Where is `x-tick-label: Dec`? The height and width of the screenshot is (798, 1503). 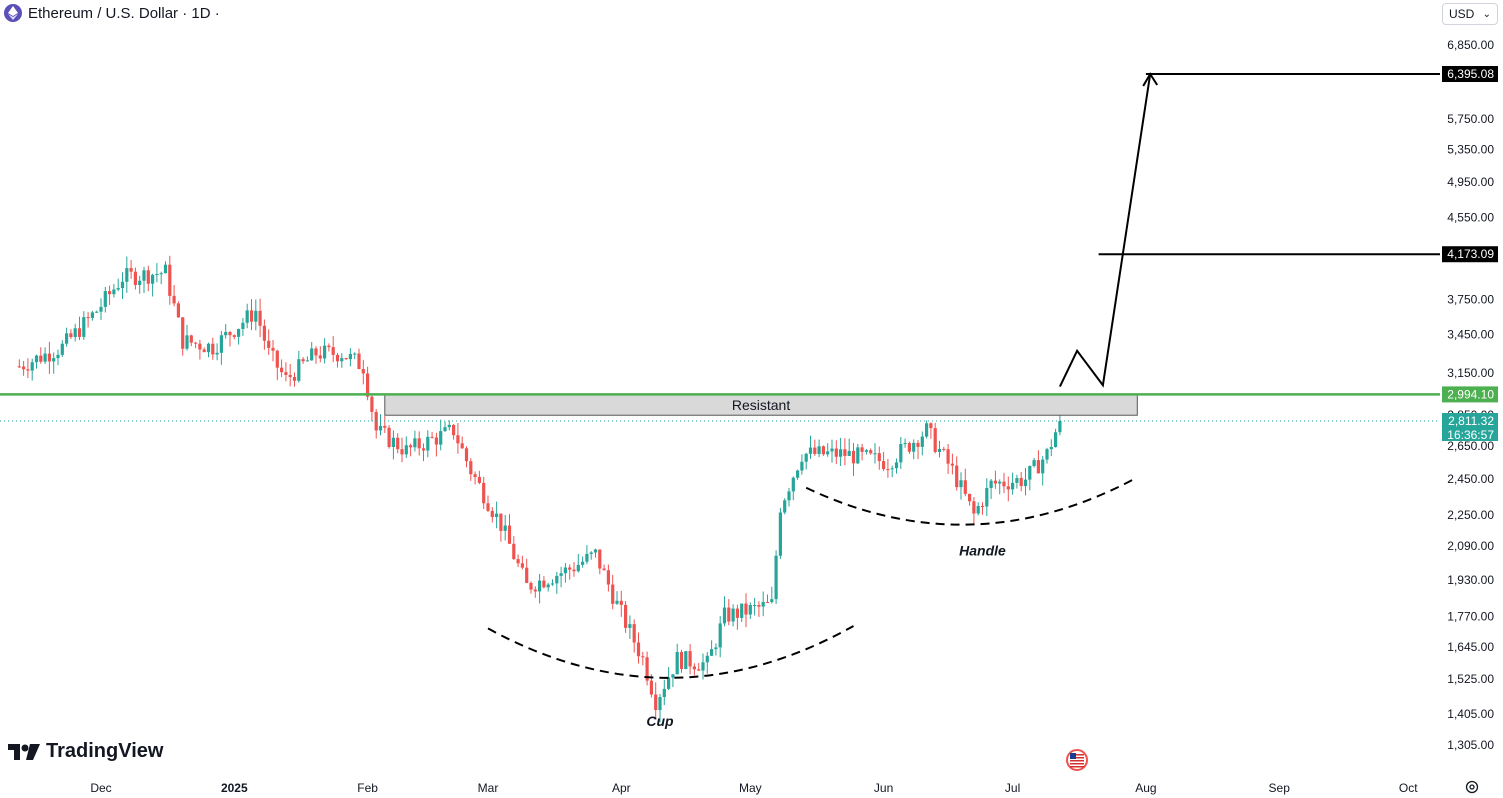
x-tick-label: Dec is located at coordinates (100, 788).